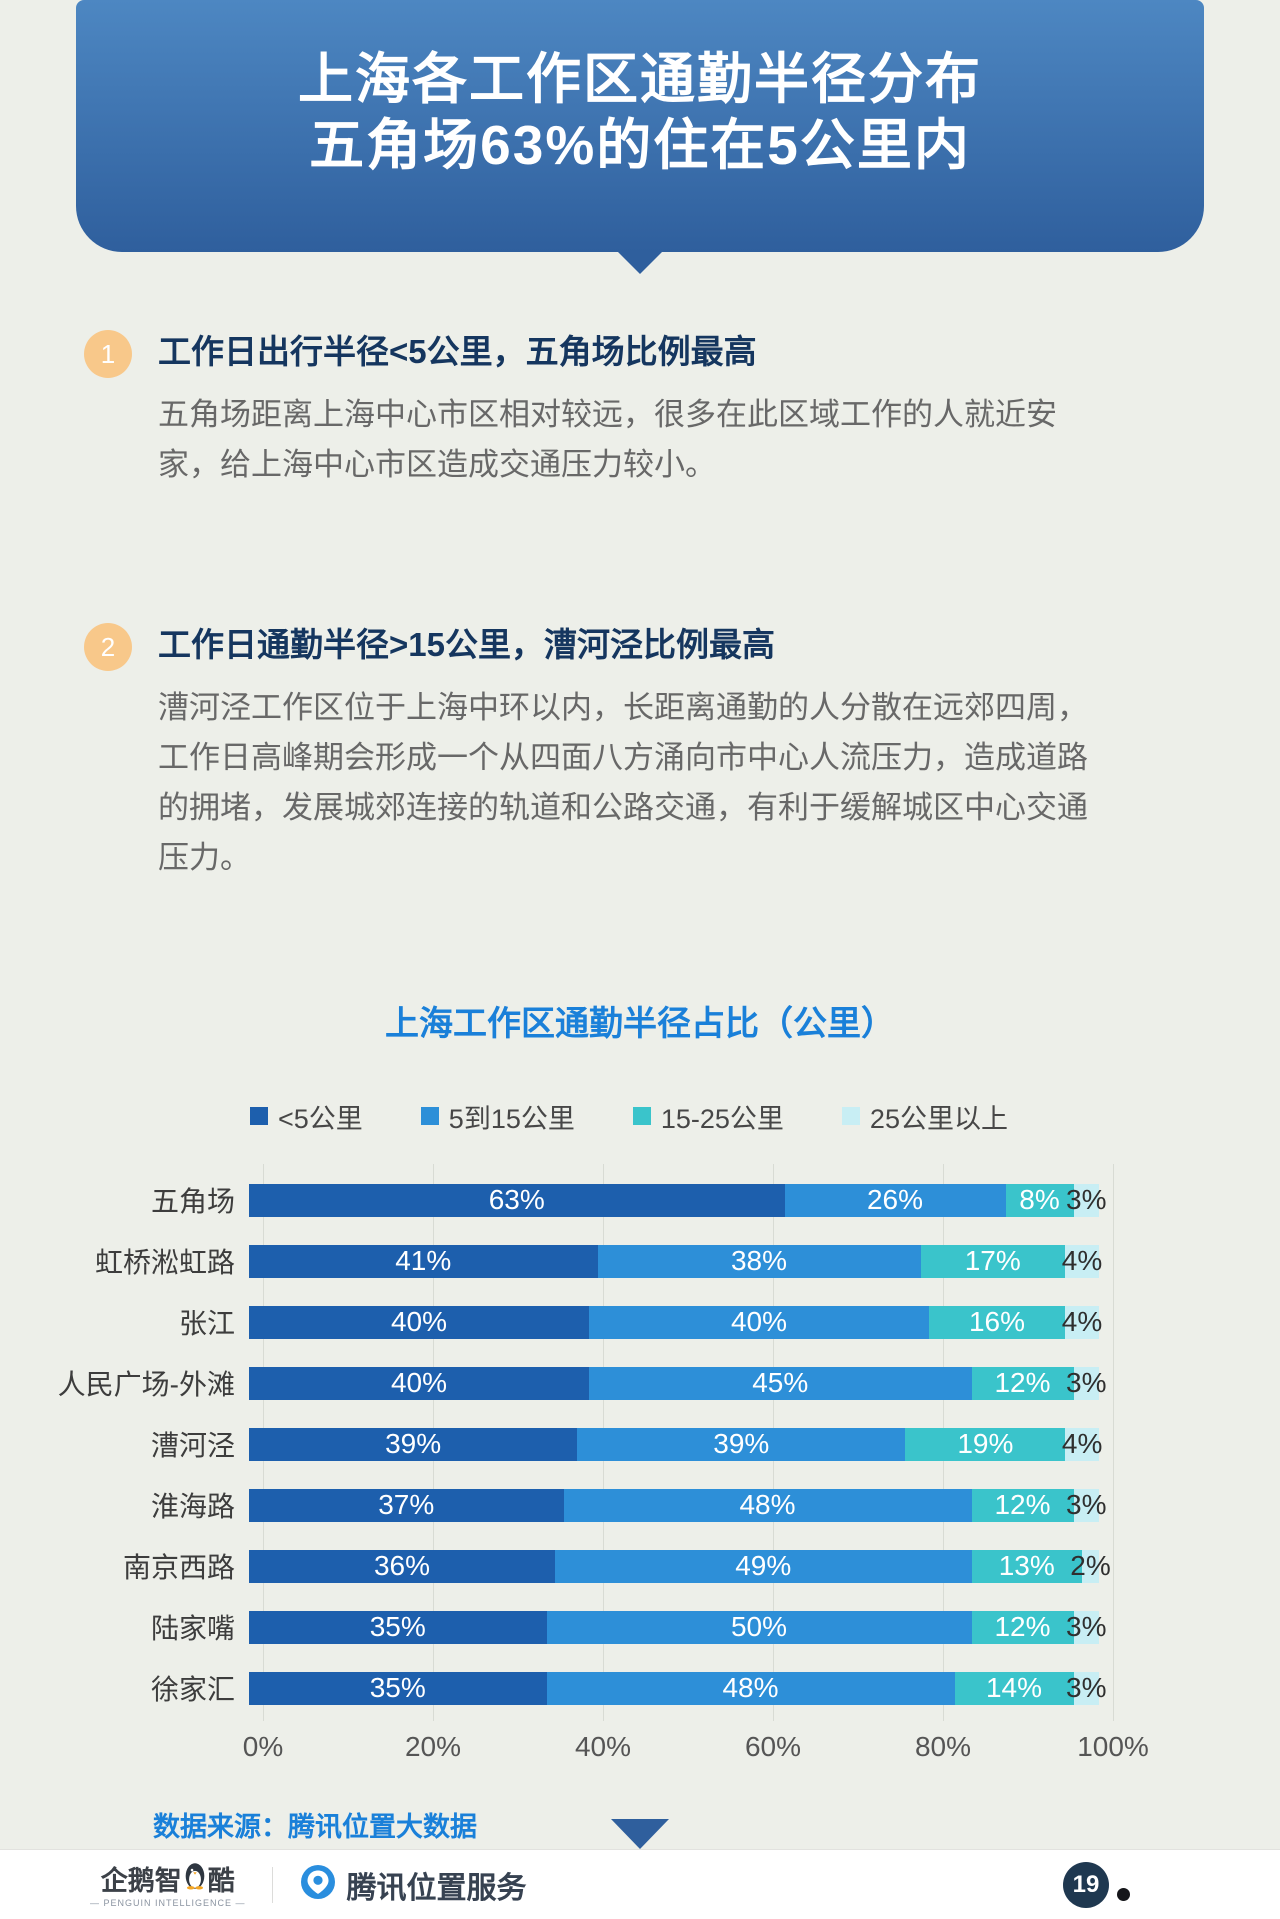 This screenshot has height=1919, width=1280. What do you see at coordinates (895, 1199) in the screenshot?
I see `bar-value-label: 26%` at bounding box center [895, 1199].